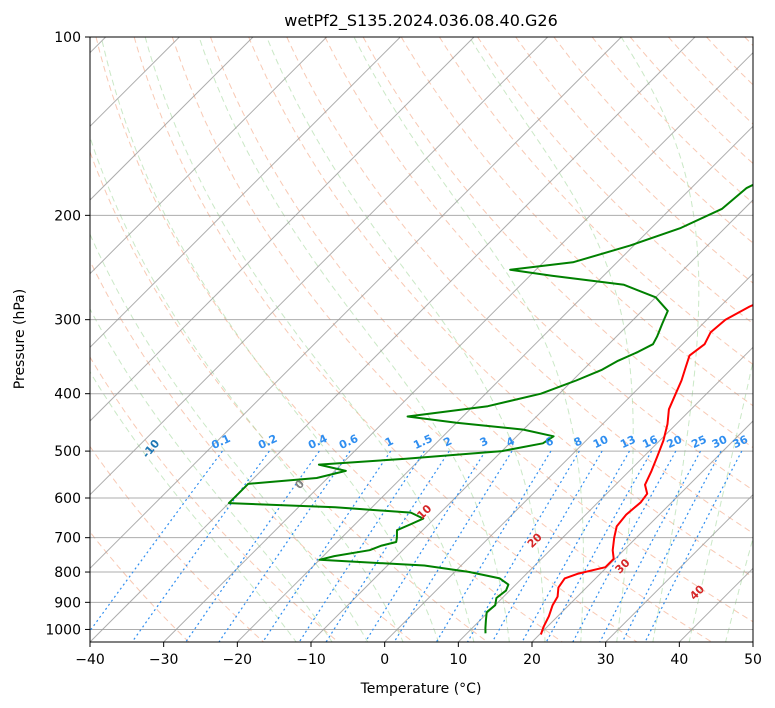  What do you see at coordinates (67, 539) in the screenshot?
I see `y-tick-label: 700` at bounding box center [67, 539].